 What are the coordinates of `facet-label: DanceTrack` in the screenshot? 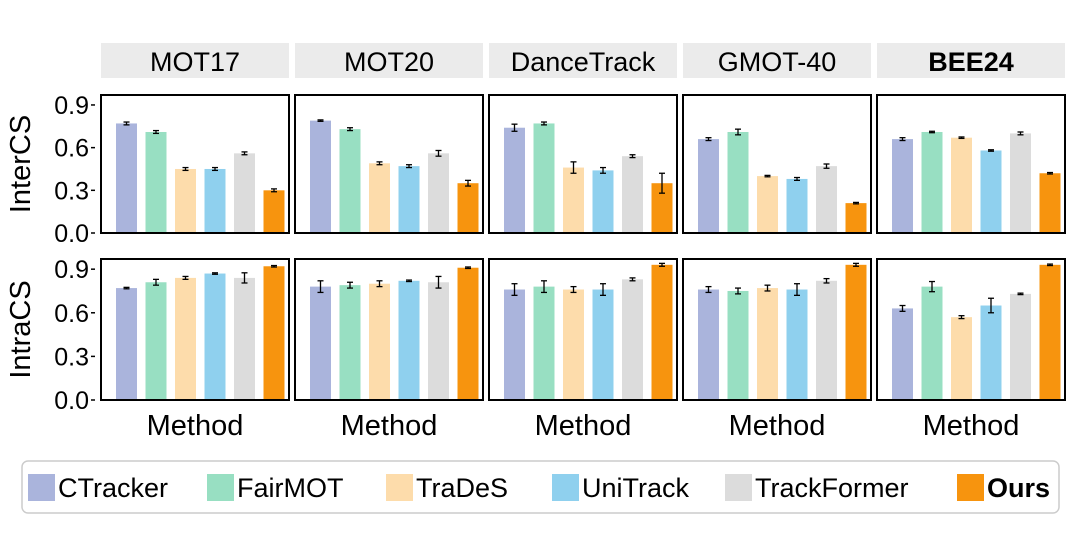 It's located at (583, 62).